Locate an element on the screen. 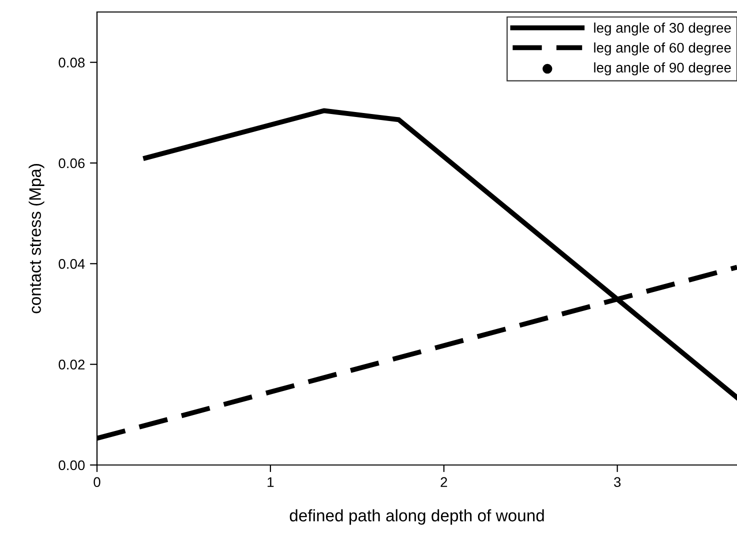 This screenshot has height=542, width=737. x-tick-label: 3 is located at coordinates (617, 482).